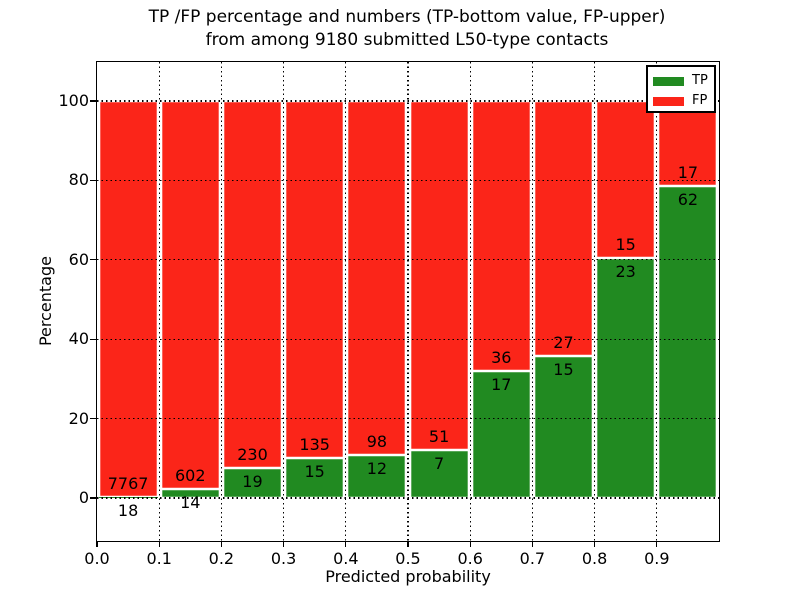 Image resolution: width=800 pixels, height=600 pixels. Describe the element at coordinates (252, 454) in the screenshot. I see `fp-count-label: 230` at that location.